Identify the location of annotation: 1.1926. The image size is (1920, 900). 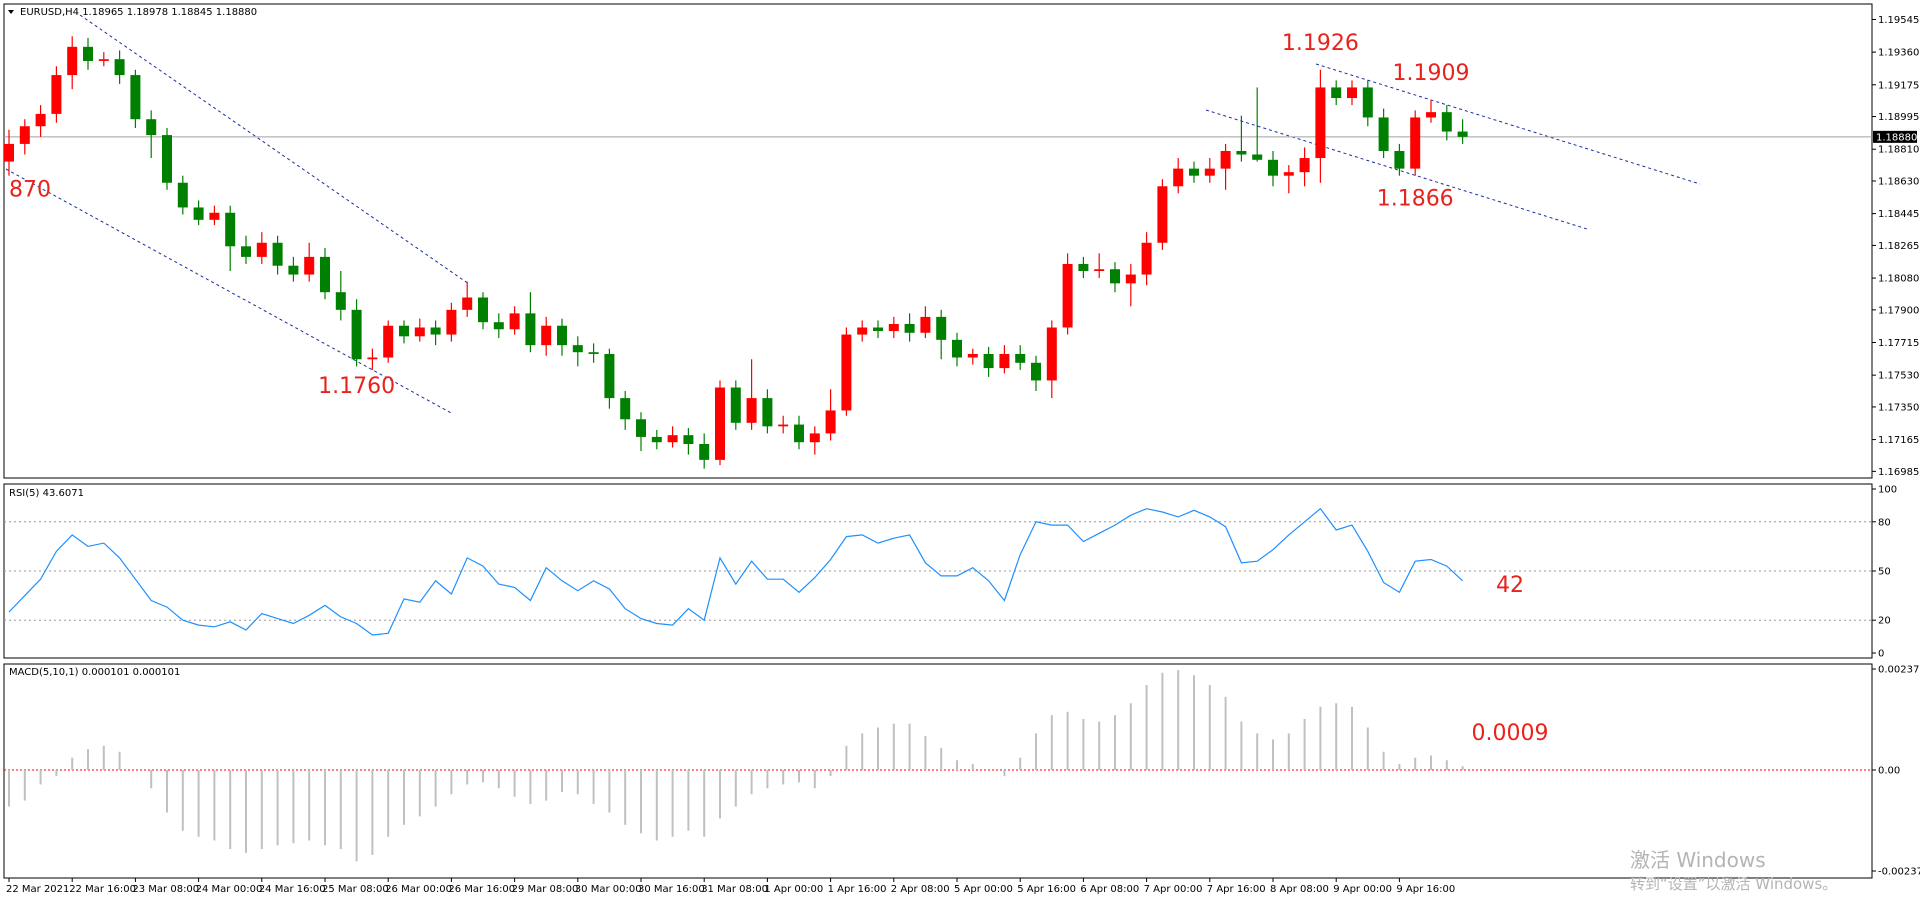
(1320, 43).